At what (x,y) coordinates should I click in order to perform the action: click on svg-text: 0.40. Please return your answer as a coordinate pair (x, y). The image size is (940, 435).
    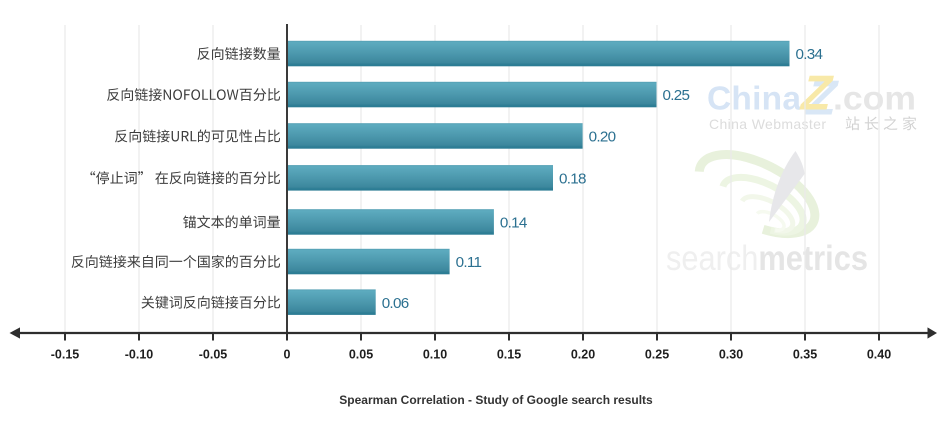
    Looking at the image, I should click on (879, 355).